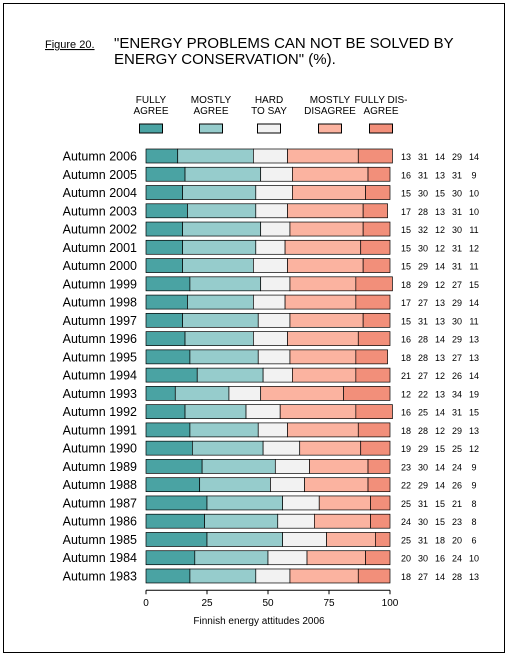  I want to click on legend-label-5-line-1: FULLY DIS-, so click(381, 100).